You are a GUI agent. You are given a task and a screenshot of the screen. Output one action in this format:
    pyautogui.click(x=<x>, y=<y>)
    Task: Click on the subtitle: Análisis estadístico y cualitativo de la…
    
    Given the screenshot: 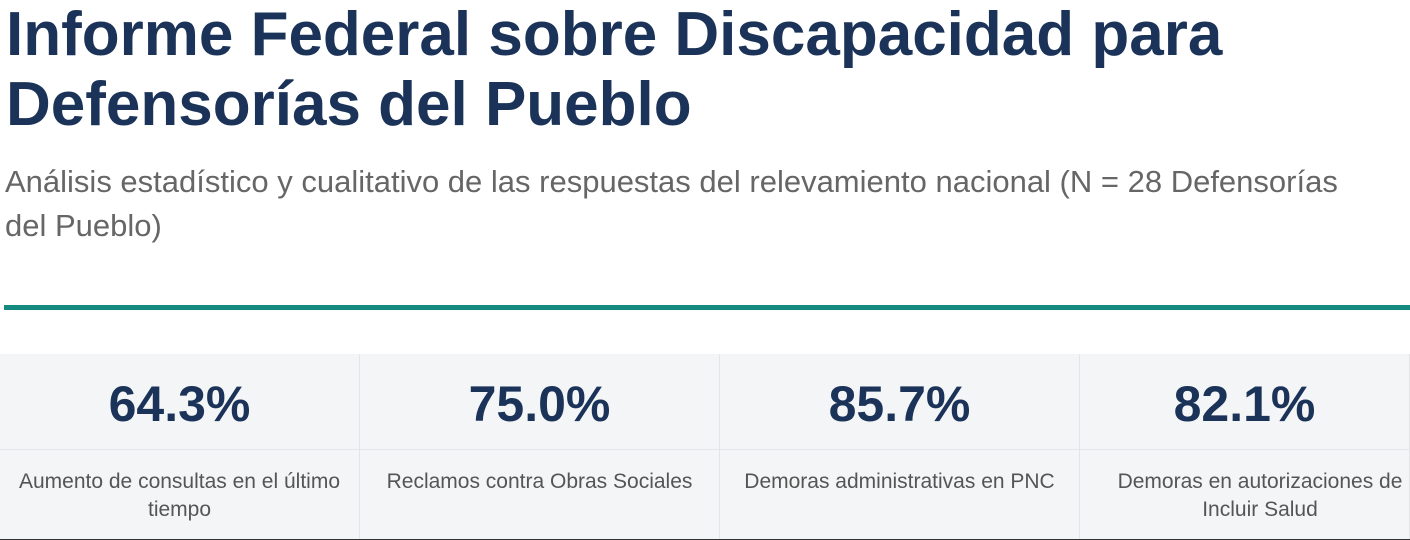 What is the action you would take?
    pyautogui.click(x=671, y=203)
    